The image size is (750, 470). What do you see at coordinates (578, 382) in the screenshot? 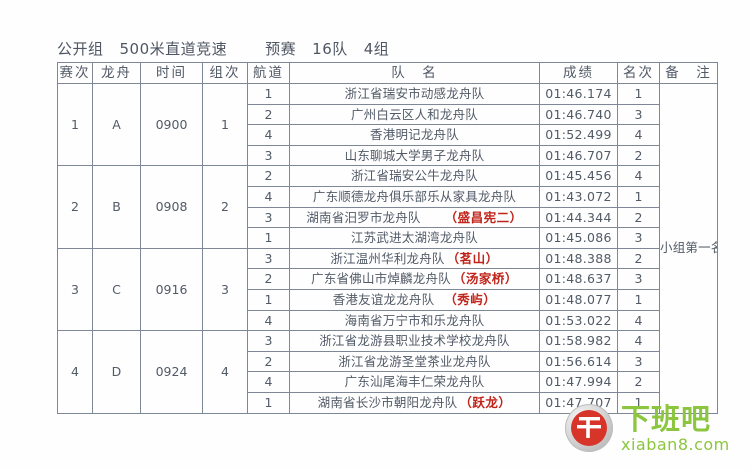
I see `result-time-cell: 01:47.994` at bounding box center [578, 382].